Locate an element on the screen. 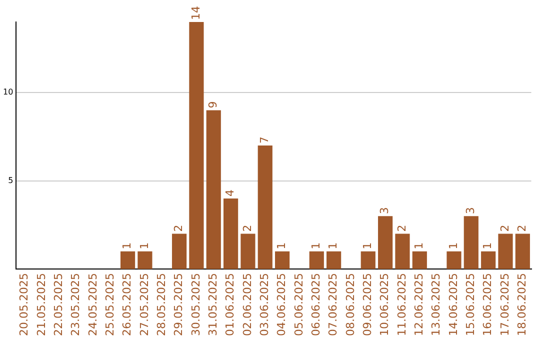  x-tick-label: 01.06.2025 is located at coordinates (230, 304).